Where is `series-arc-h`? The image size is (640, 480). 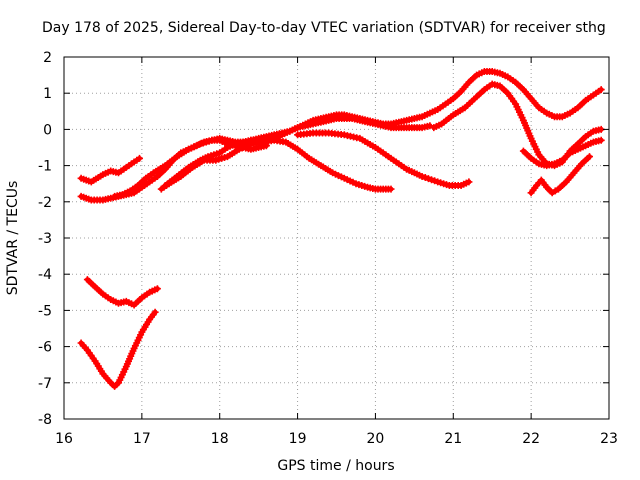 series-arc-h is located at coordinates (562, 153).